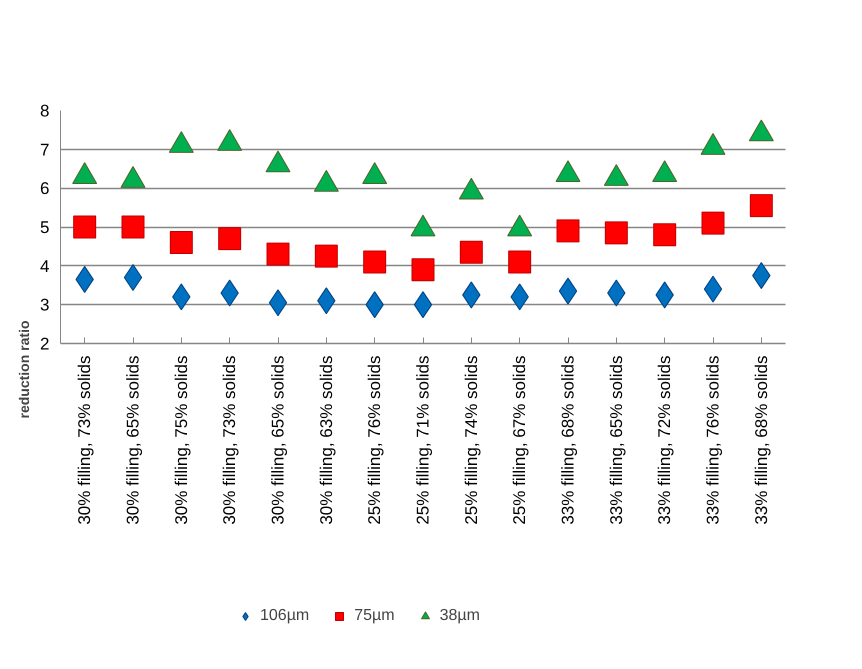 Image resolution: width=862 pixels, height=669 pixels. What do you see at coordinates (374, 616) in the screenshot?
I see `legend-label: 75µm` at bounding box center [374, 616].